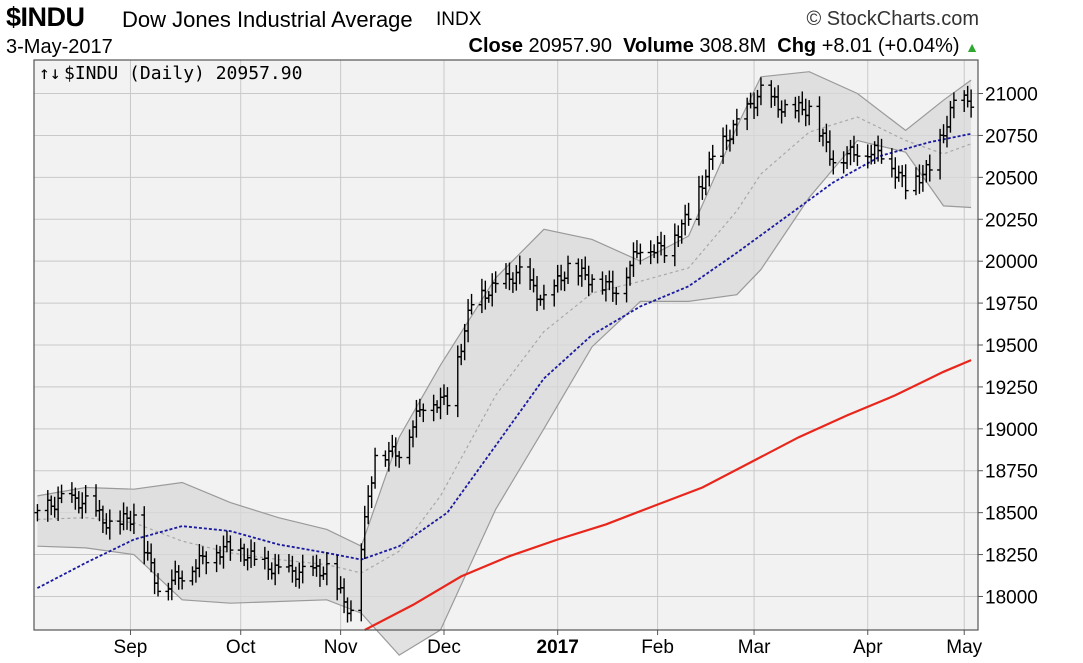 This screenshot has height=663, width=1083. What do you see at coordinates (59, 47) in the screenshot?
I see `chart-date: 3-May-2017` at bounding box center [59, 47].